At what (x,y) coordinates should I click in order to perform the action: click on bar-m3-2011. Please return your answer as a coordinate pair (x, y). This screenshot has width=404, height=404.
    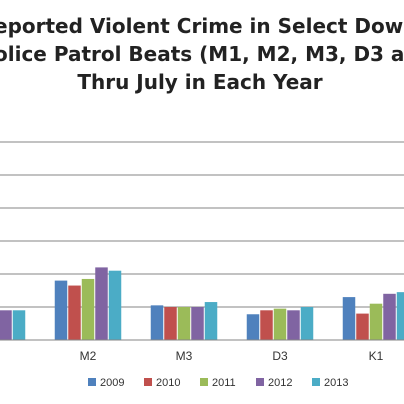
    Looking at the image, I should click on (184, 323).